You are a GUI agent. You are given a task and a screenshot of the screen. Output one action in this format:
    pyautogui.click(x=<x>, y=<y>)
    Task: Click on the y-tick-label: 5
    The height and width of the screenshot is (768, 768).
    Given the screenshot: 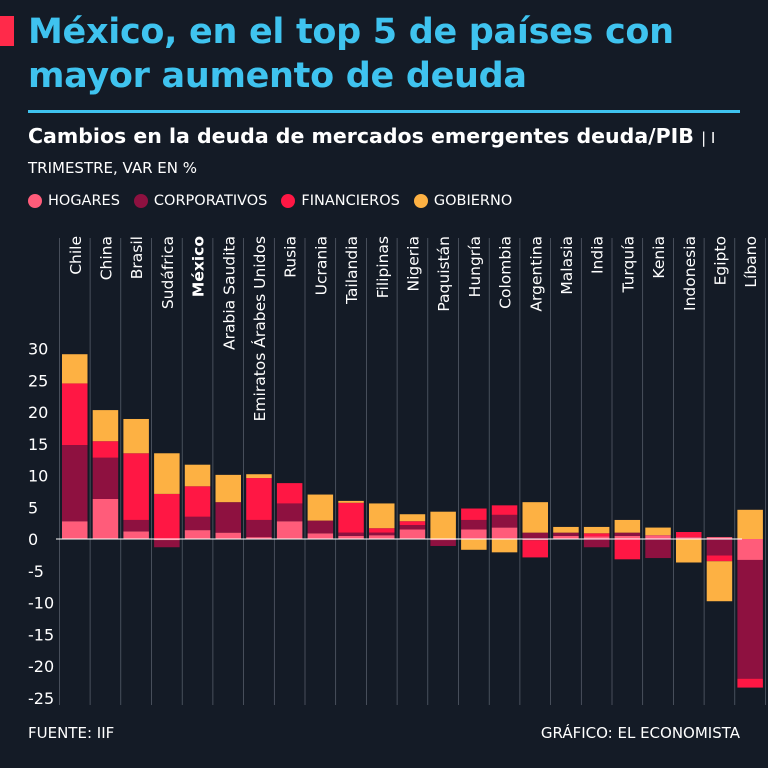 What is the action you would take?
    pyautogui.click(x=33, y=507)
    